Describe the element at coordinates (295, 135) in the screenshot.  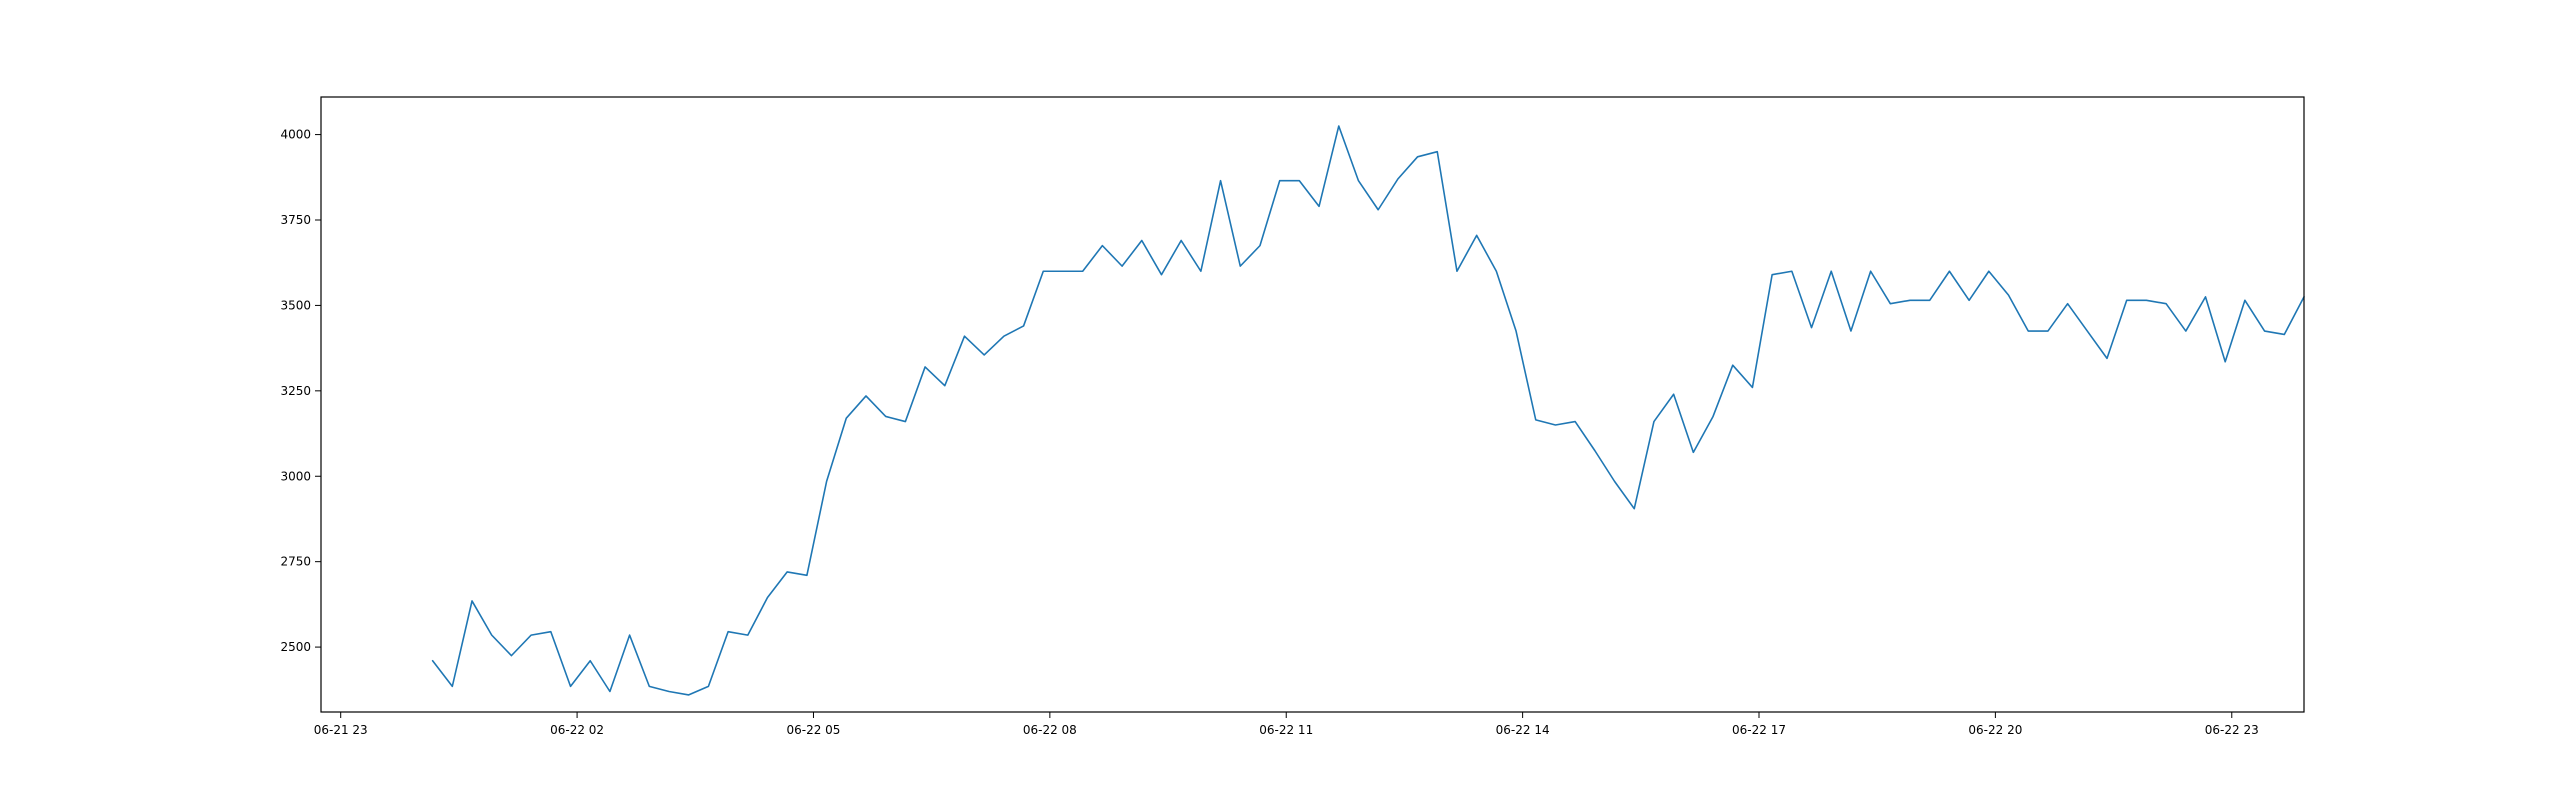
I see `y-tick-label: 4000` at that location.